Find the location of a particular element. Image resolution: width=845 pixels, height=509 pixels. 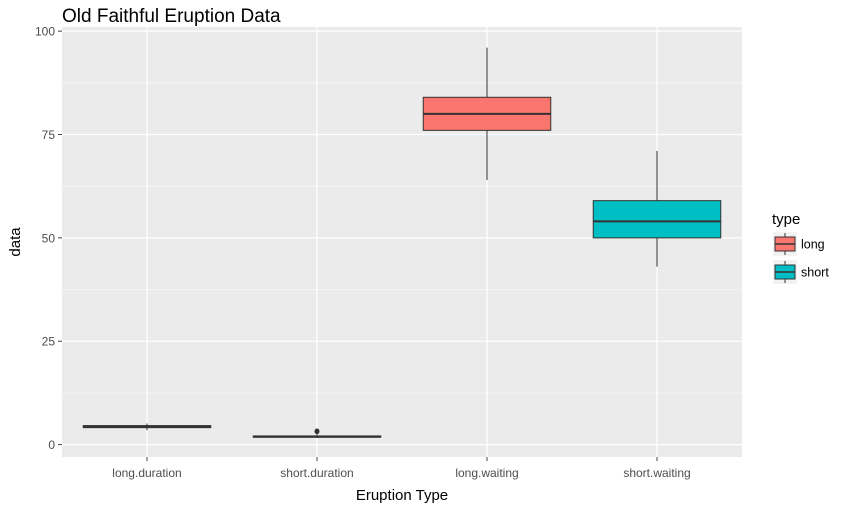

chart-title: Old Faithful Eruption Data is located at coordinates (171, 16).